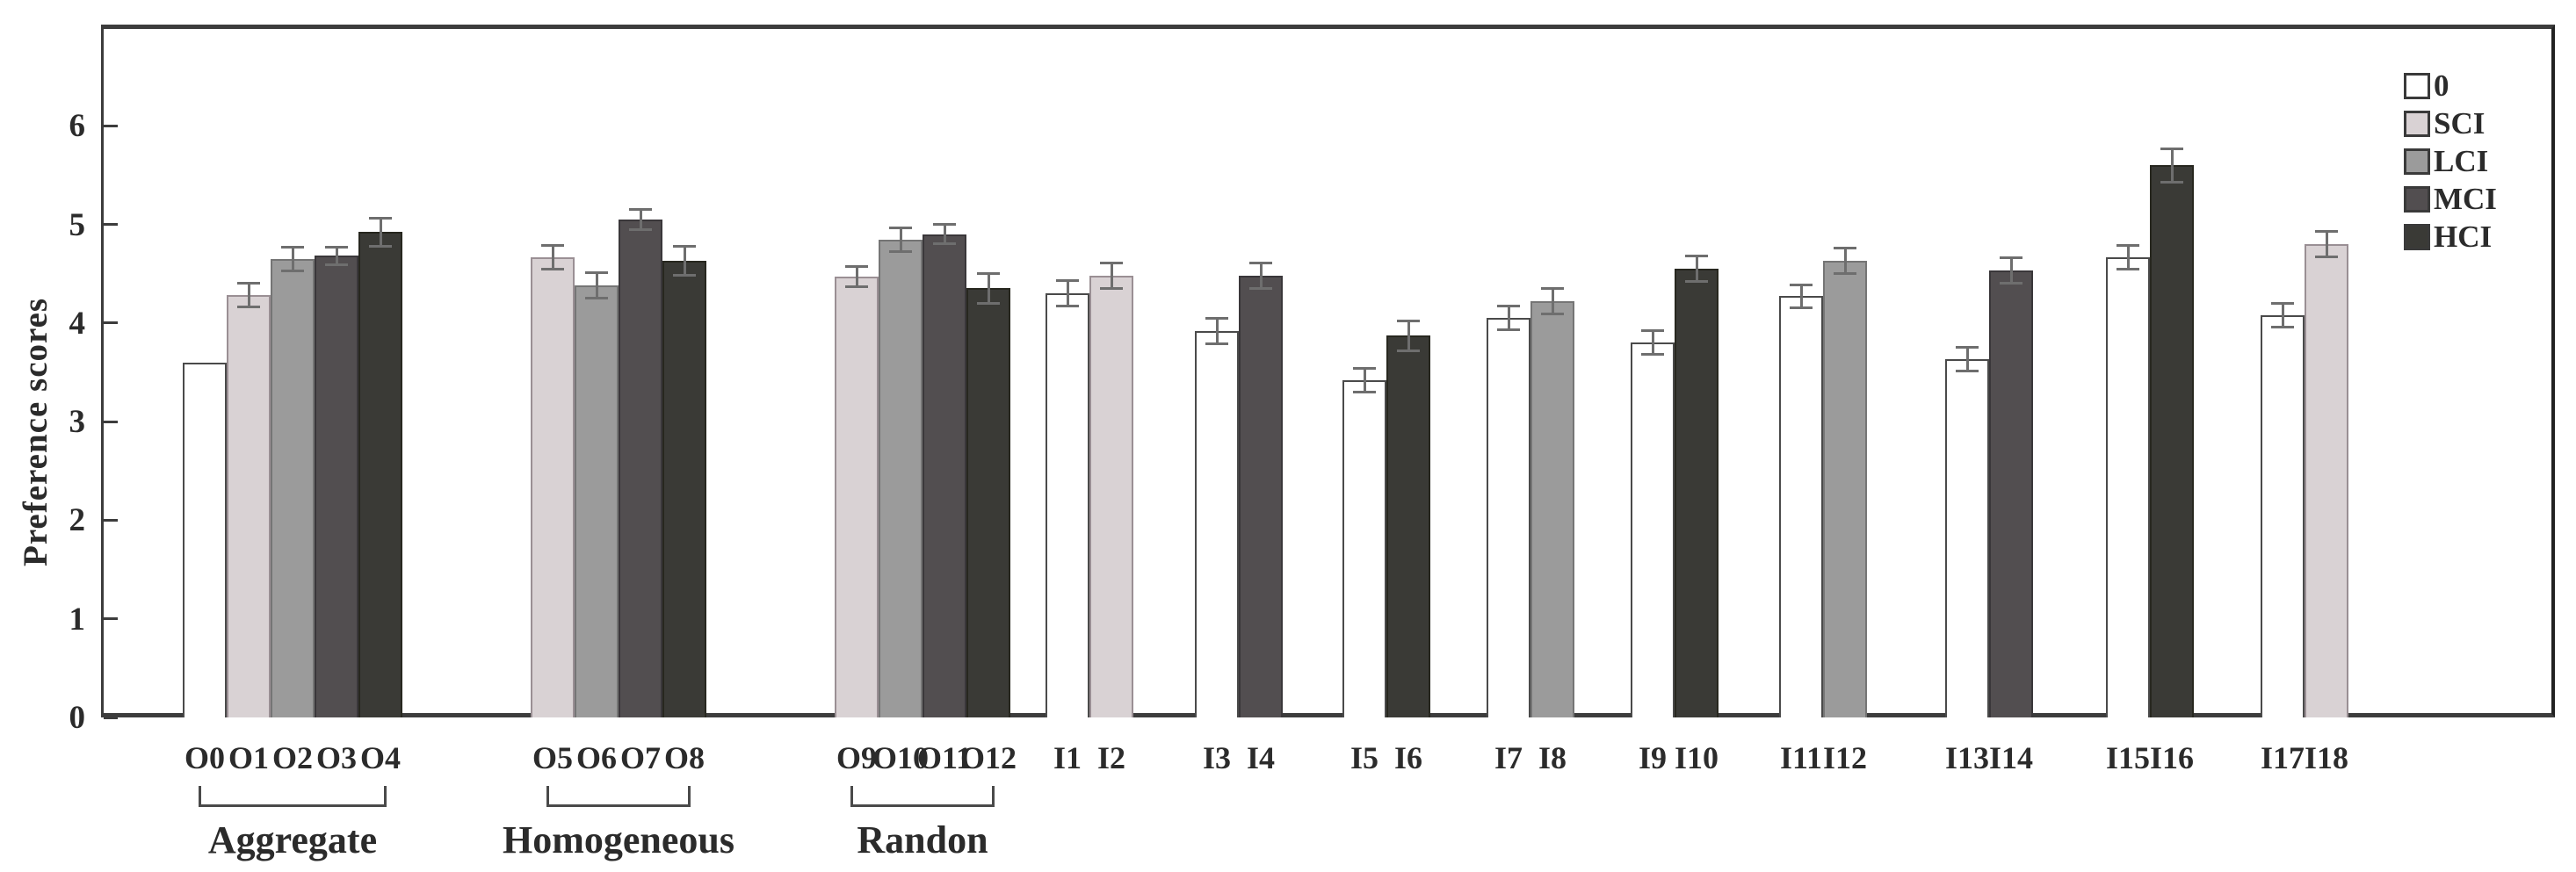  Describe the element at coordinates (640, 757) in the screenshot. I see `x-tick-label-O7: O7` at that location.